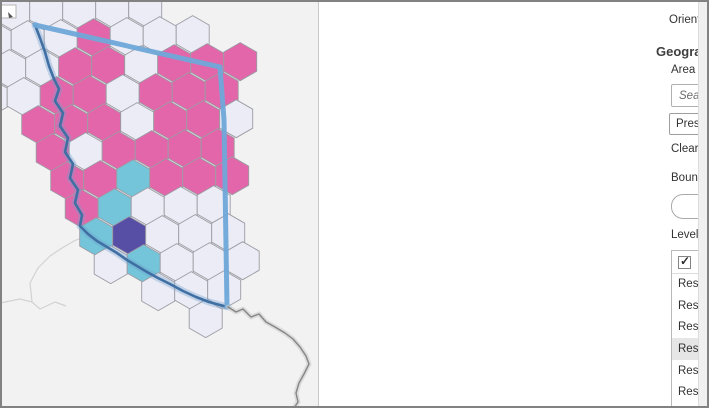 Image resolution: width=709 pixels, height=408 pixels. I want to click on checkmark-icon: ✓, so click(685, 260).